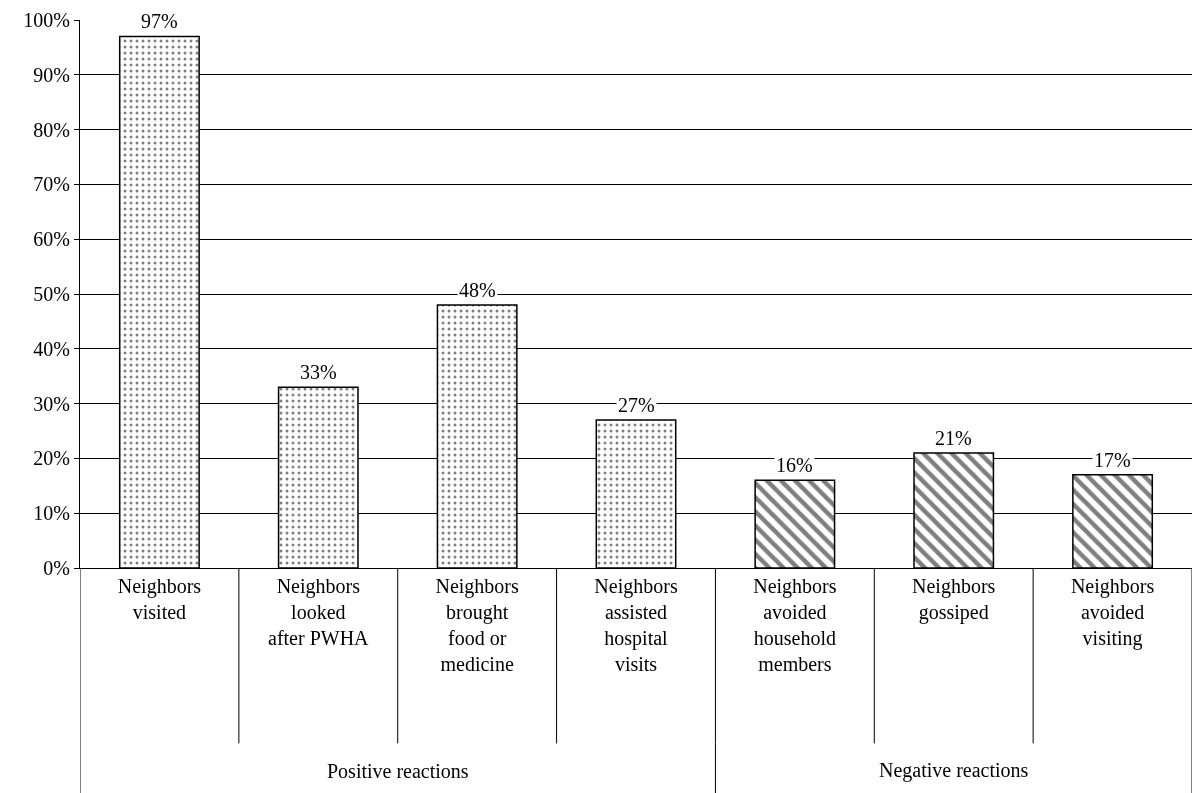 This screenshot has width=1202, height=793. I want to click on data-label: 21%, so click(953, 438).